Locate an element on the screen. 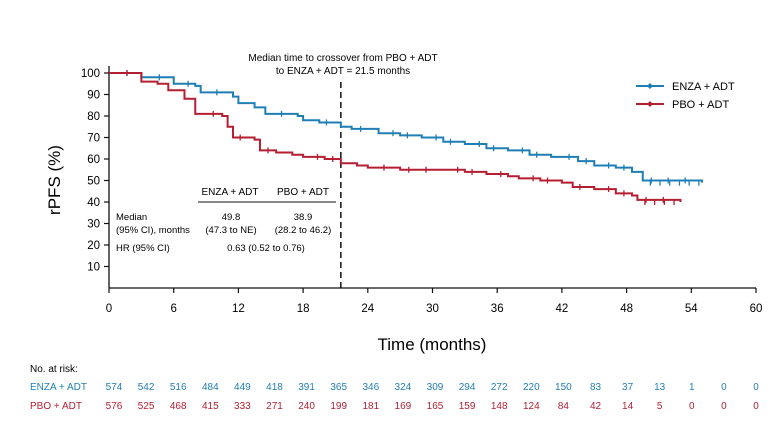 Image resolution: width=775 pixels, height=422 pixels. x-tick-label: 6 is located at coordinates (173, 309).